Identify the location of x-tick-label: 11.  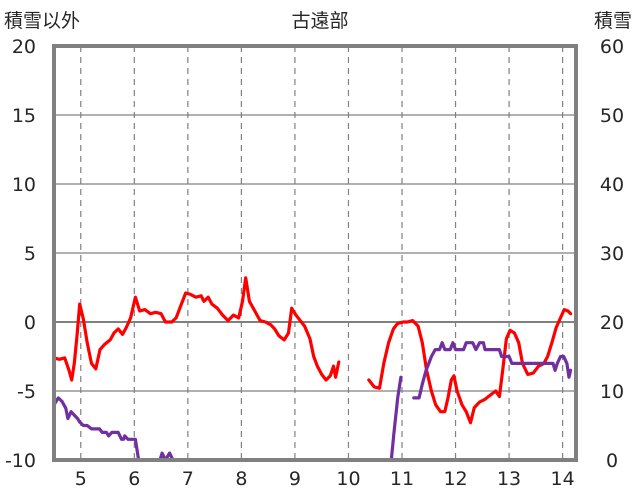
(402, 479).